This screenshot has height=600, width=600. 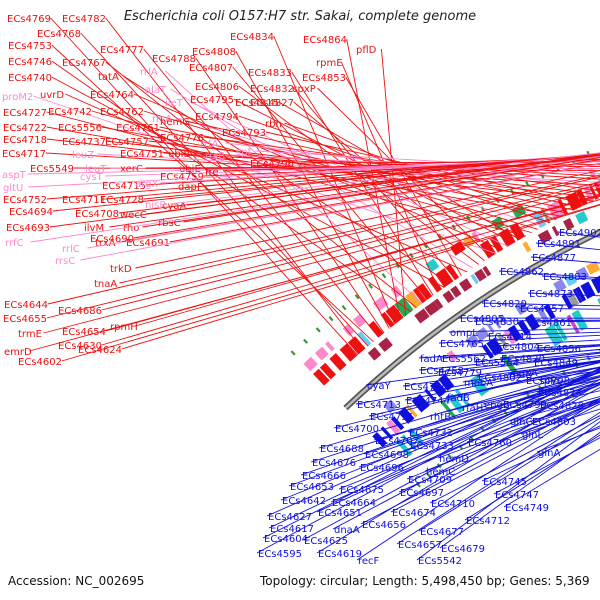 I want to click on forward-gene-label: ECs4602, so click(x=40, y=362).